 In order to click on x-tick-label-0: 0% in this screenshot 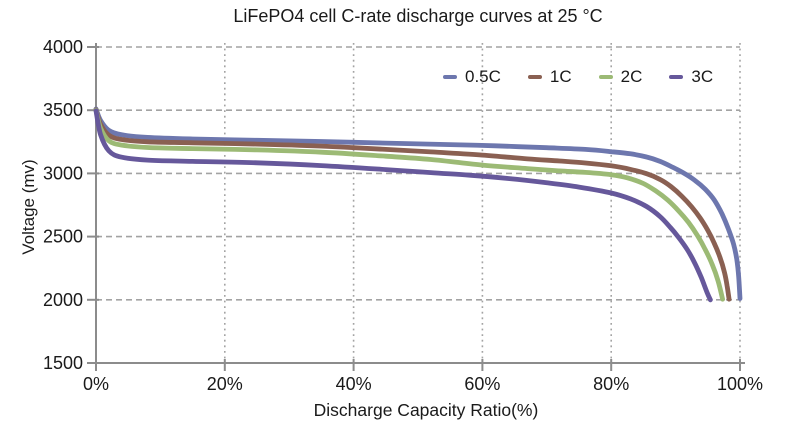, I will do `click(96, 384)`.